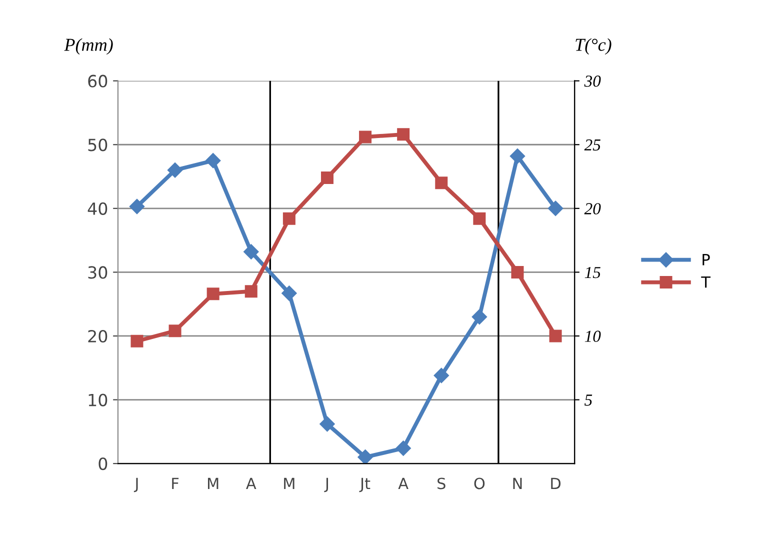  Describe the element at coordinates (98, 145) in the screenshot. I see `y-tick-label: 50` at that location.